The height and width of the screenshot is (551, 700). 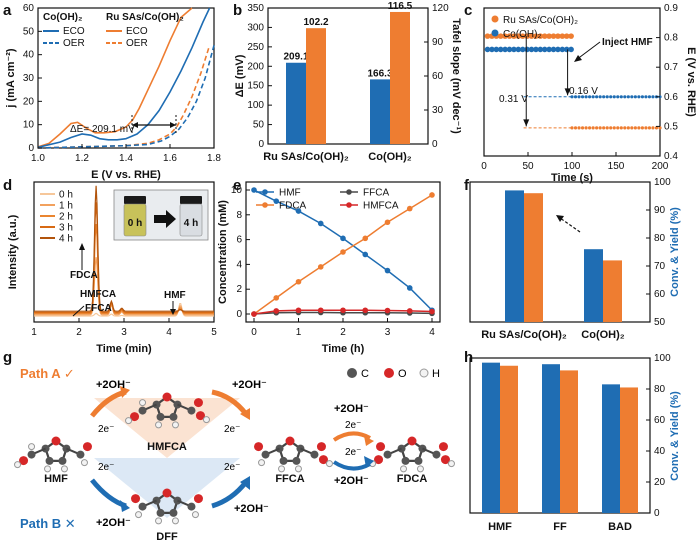 I want to click on molecule-fdca-right-carbon, so click(x=436, y=454).